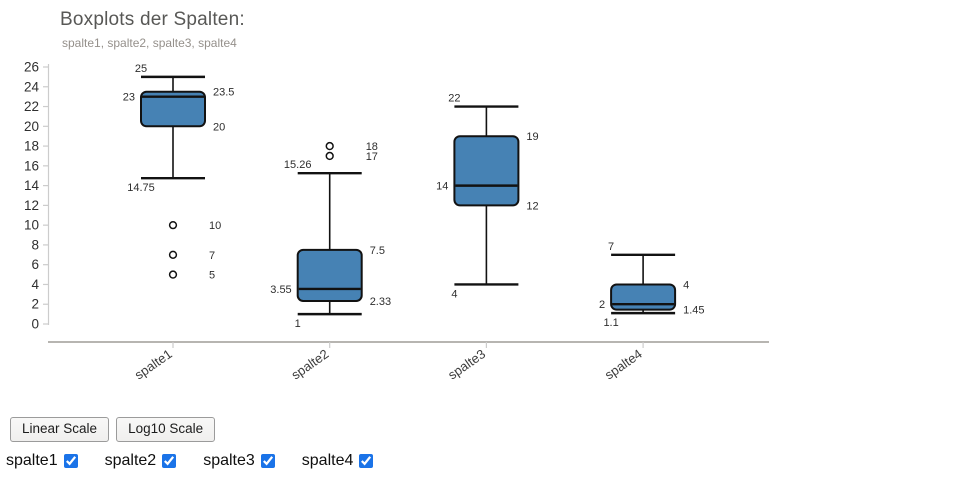 This screenshot has height=500, width=960. Describe the element at coordinates (442, 187) in the screenshot. I see `median-label: 14` at that location.